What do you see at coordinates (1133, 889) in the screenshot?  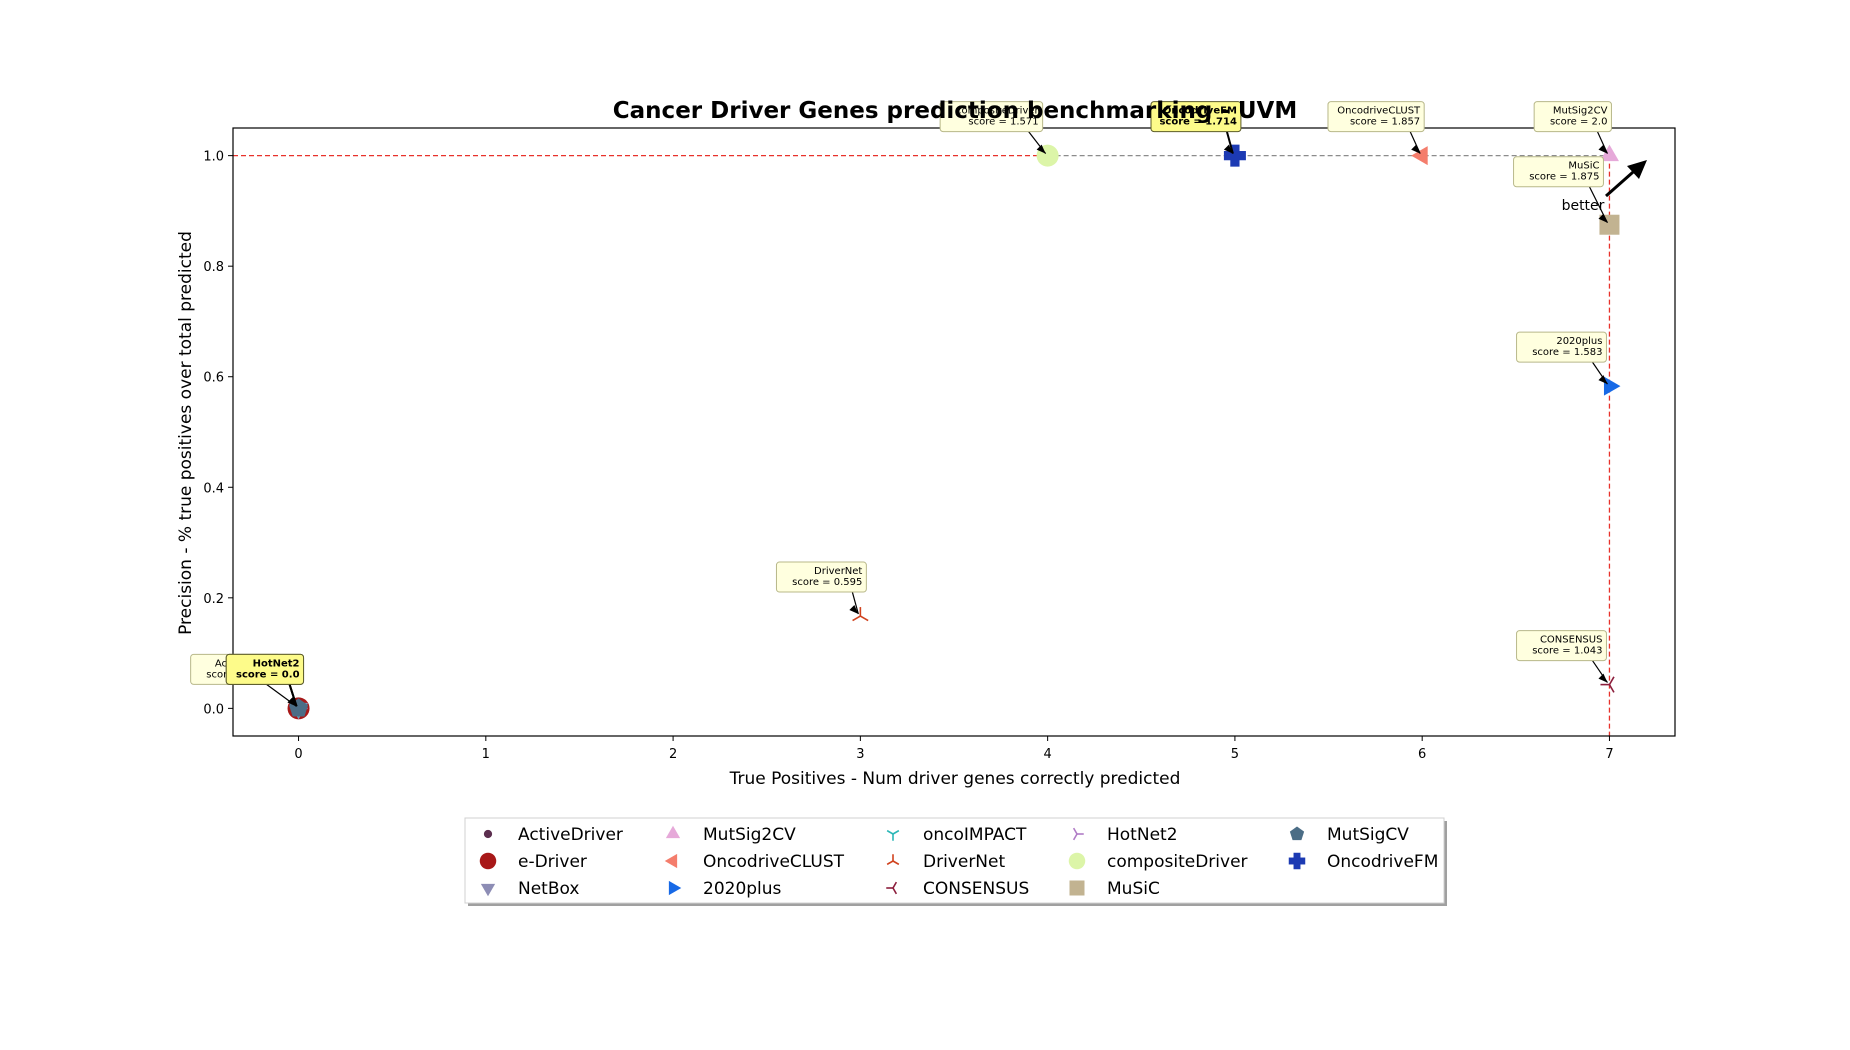 I see `legend-label: MuSiC` at bounding box center [1133, 889].